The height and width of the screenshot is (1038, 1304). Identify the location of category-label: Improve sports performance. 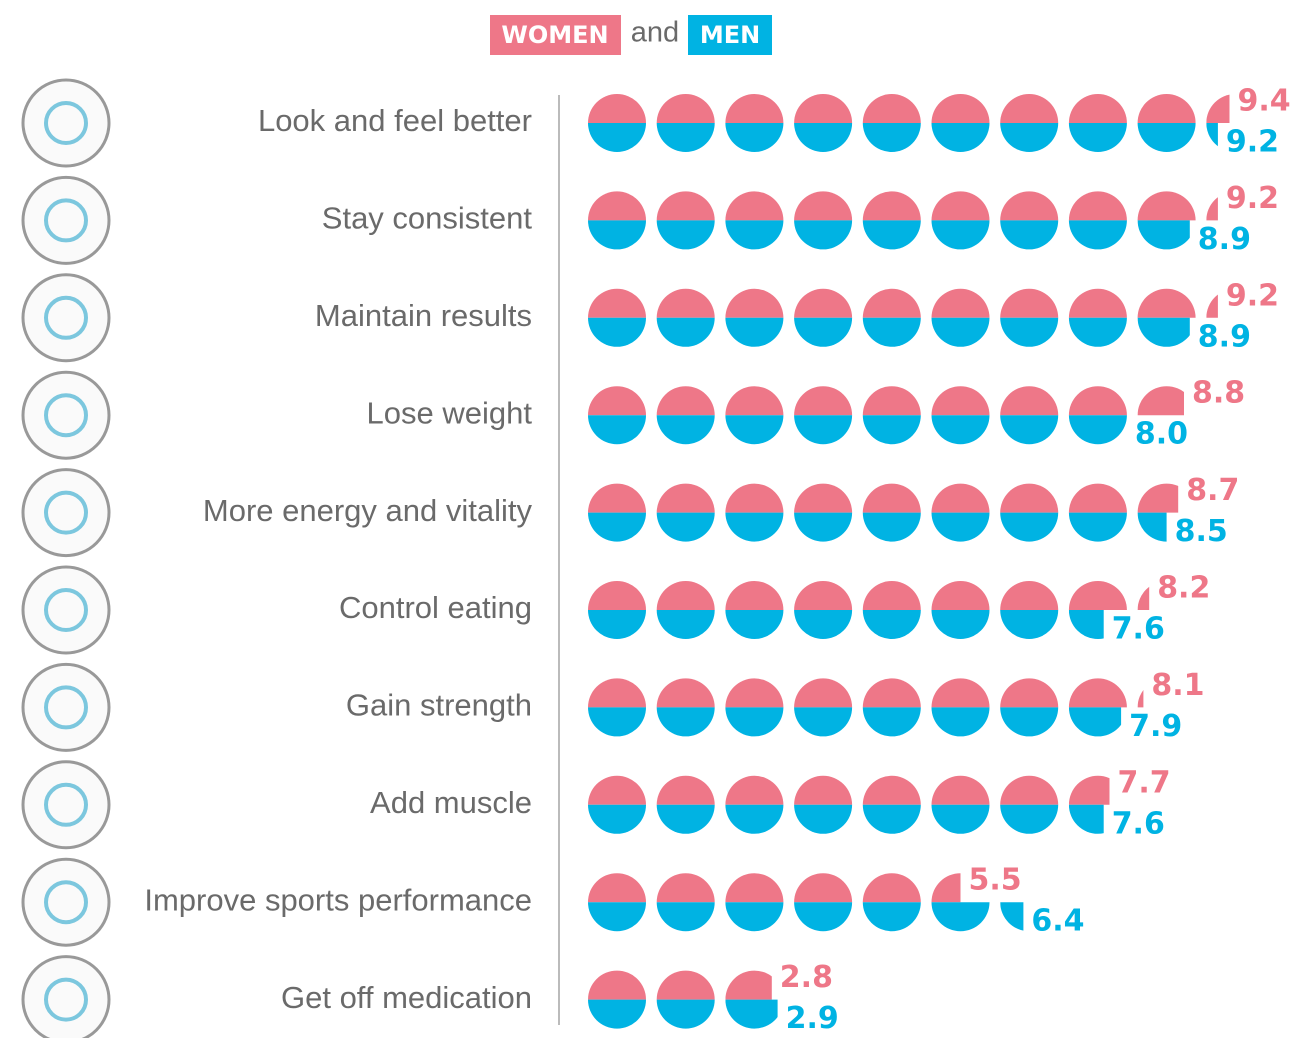
(338, 899).